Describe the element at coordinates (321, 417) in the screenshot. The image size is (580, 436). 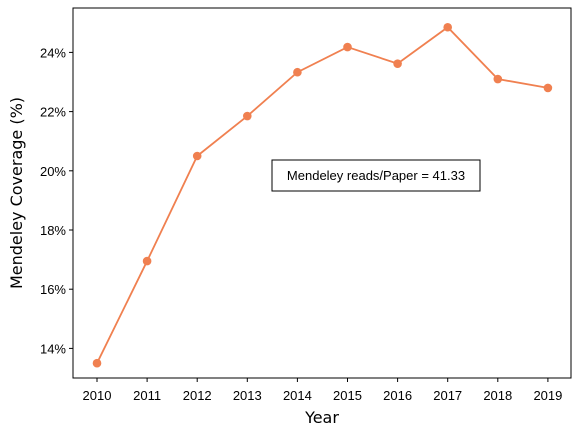
I see `x-axis-label: Year` at that location.